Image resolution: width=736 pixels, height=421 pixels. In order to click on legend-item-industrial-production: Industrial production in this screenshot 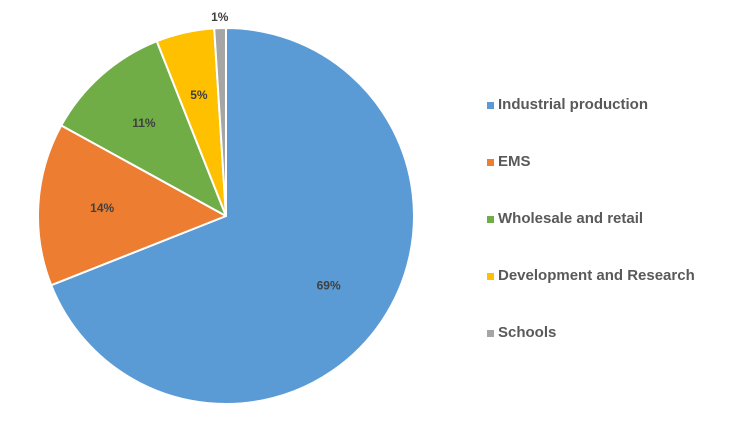, I will do `click(609, 122)`.